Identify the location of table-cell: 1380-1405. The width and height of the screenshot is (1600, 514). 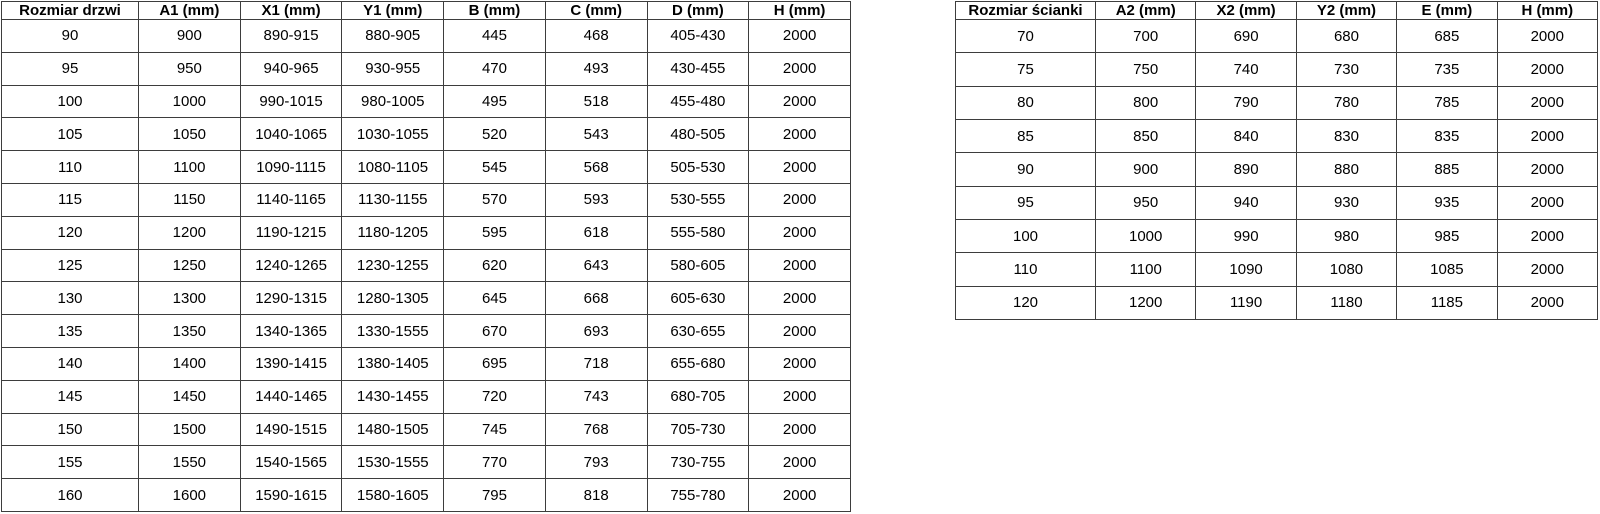
(393, 363).